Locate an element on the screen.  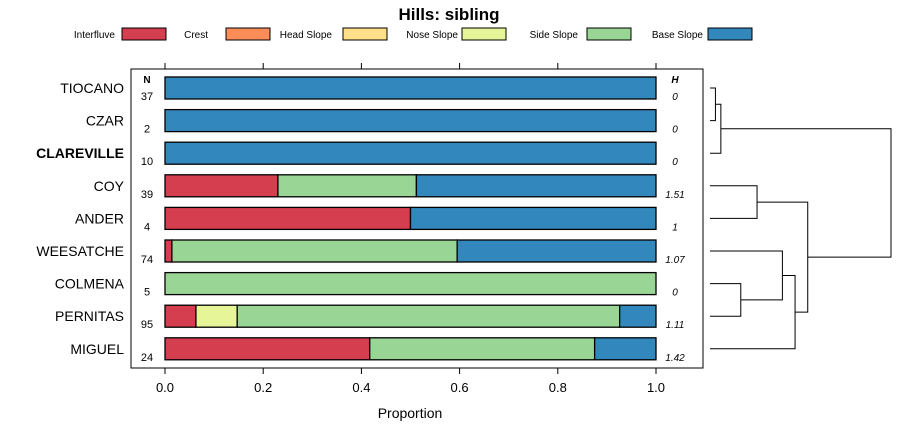
tick-label: 0.8 is located at coordinates (558, 387).